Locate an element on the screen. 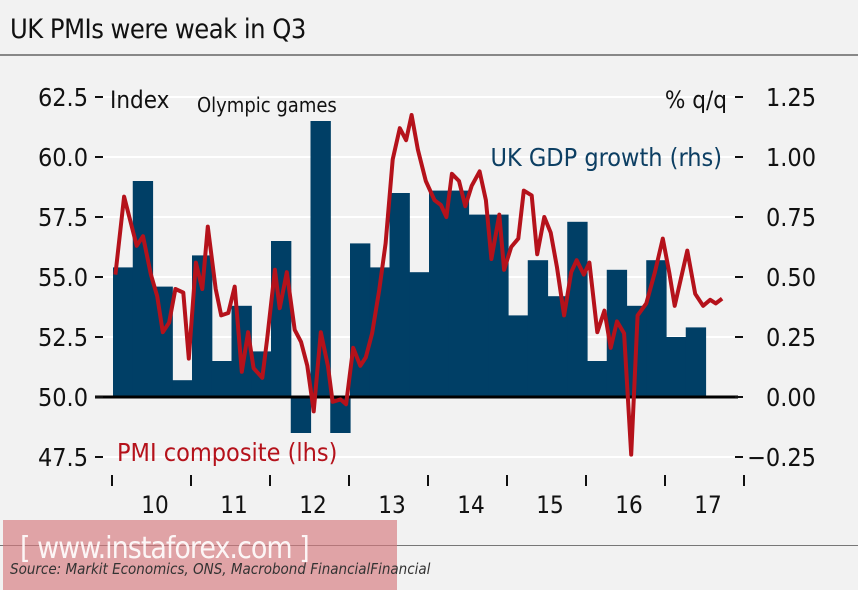  gdp-bar-2015Q4 is located at coordinates (577, 309).